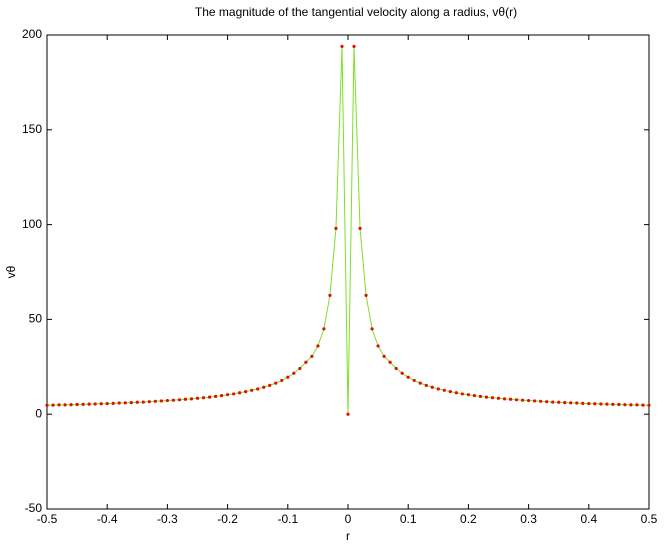  I want to click on y-tick-label: -50, so click(34, 508).